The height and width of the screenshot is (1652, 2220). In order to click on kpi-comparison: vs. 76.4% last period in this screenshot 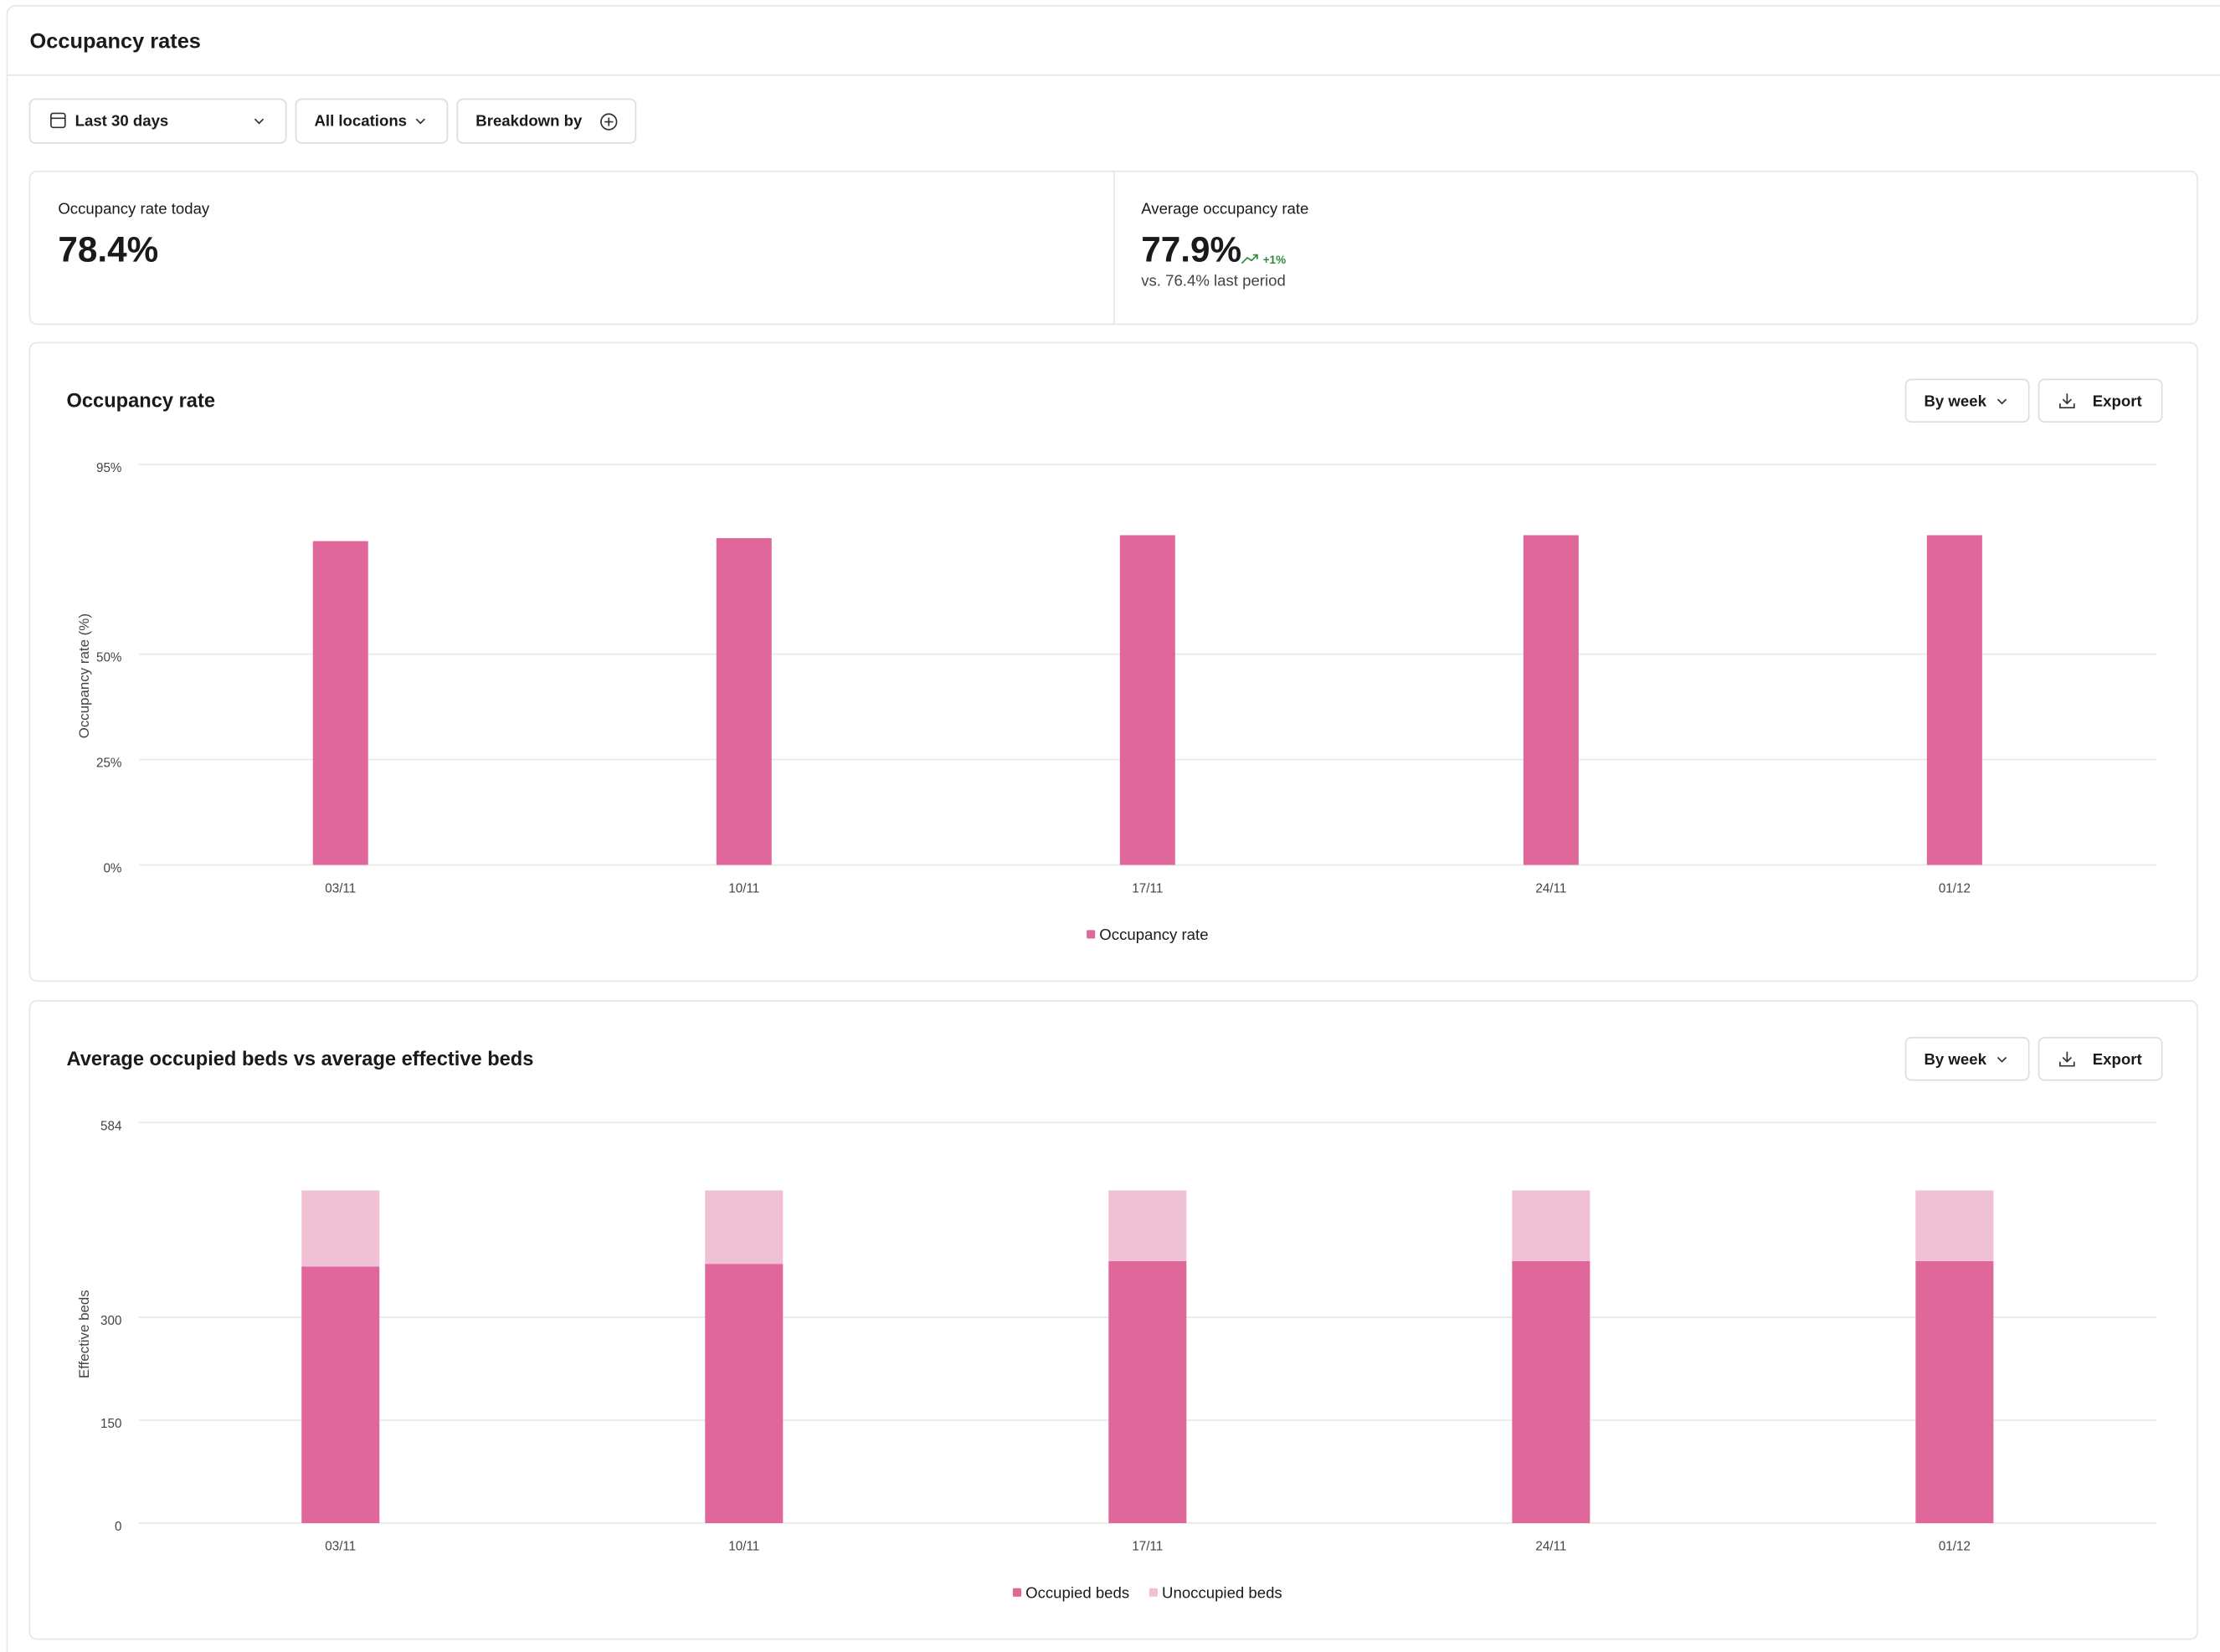, I will do `click(1213, 281)`.